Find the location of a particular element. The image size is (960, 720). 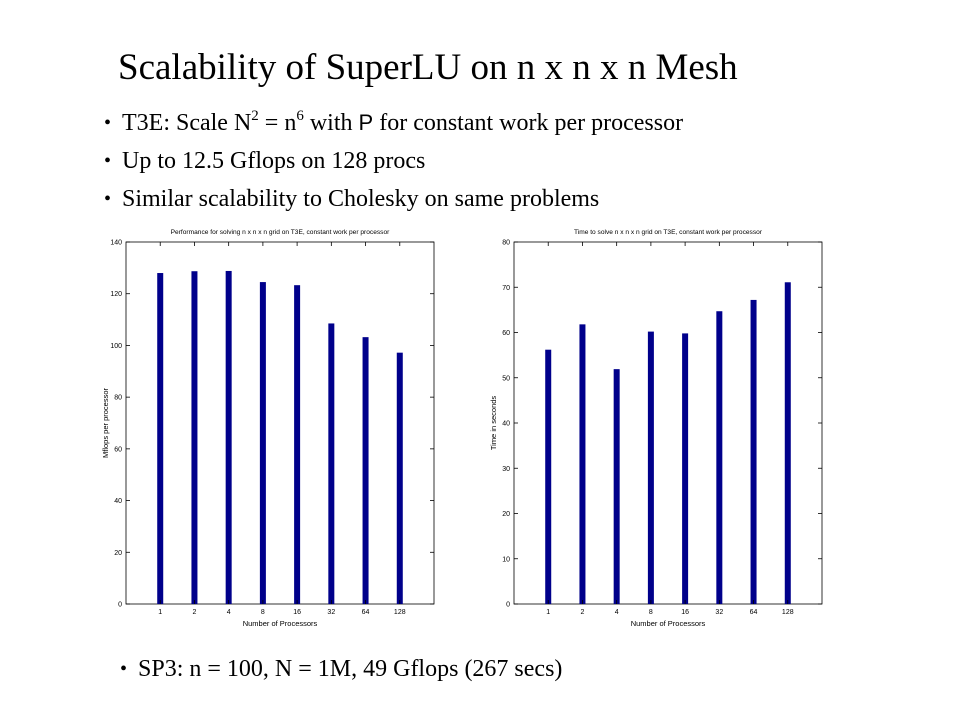

y-tick-label: 10 is located at coordinates (506, 559).